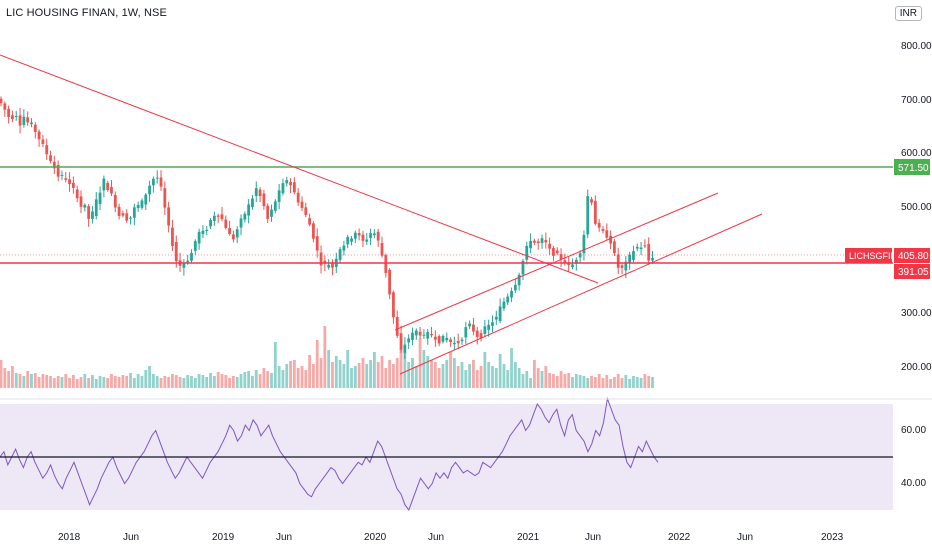 Image resolution: width=932 pixels, height=550 pixels. What do you see at coordinates (916, 46) in the screenshot?
I see `price-tick-800: 800.00` at bounding box center [916, 46].